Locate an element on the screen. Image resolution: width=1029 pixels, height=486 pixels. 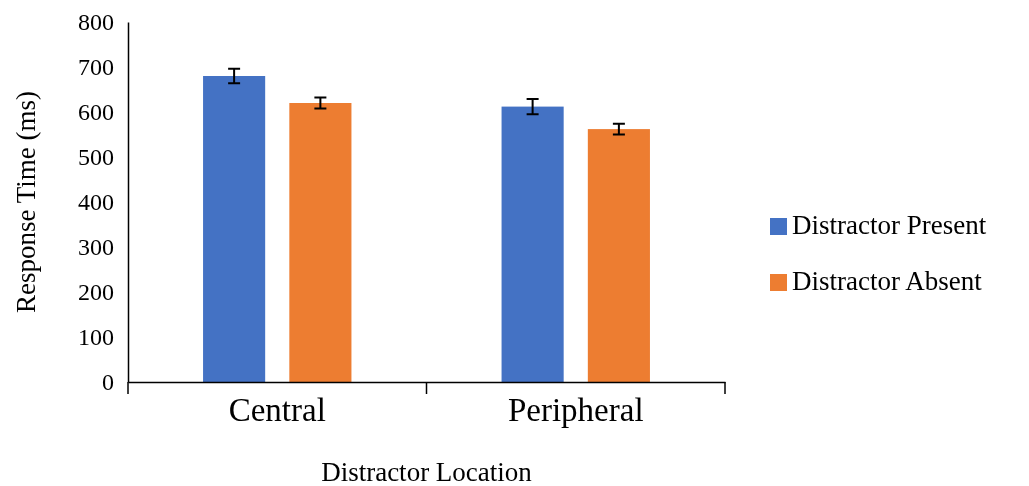
y-tick-label: 500 is located at coordinates (96, 157).